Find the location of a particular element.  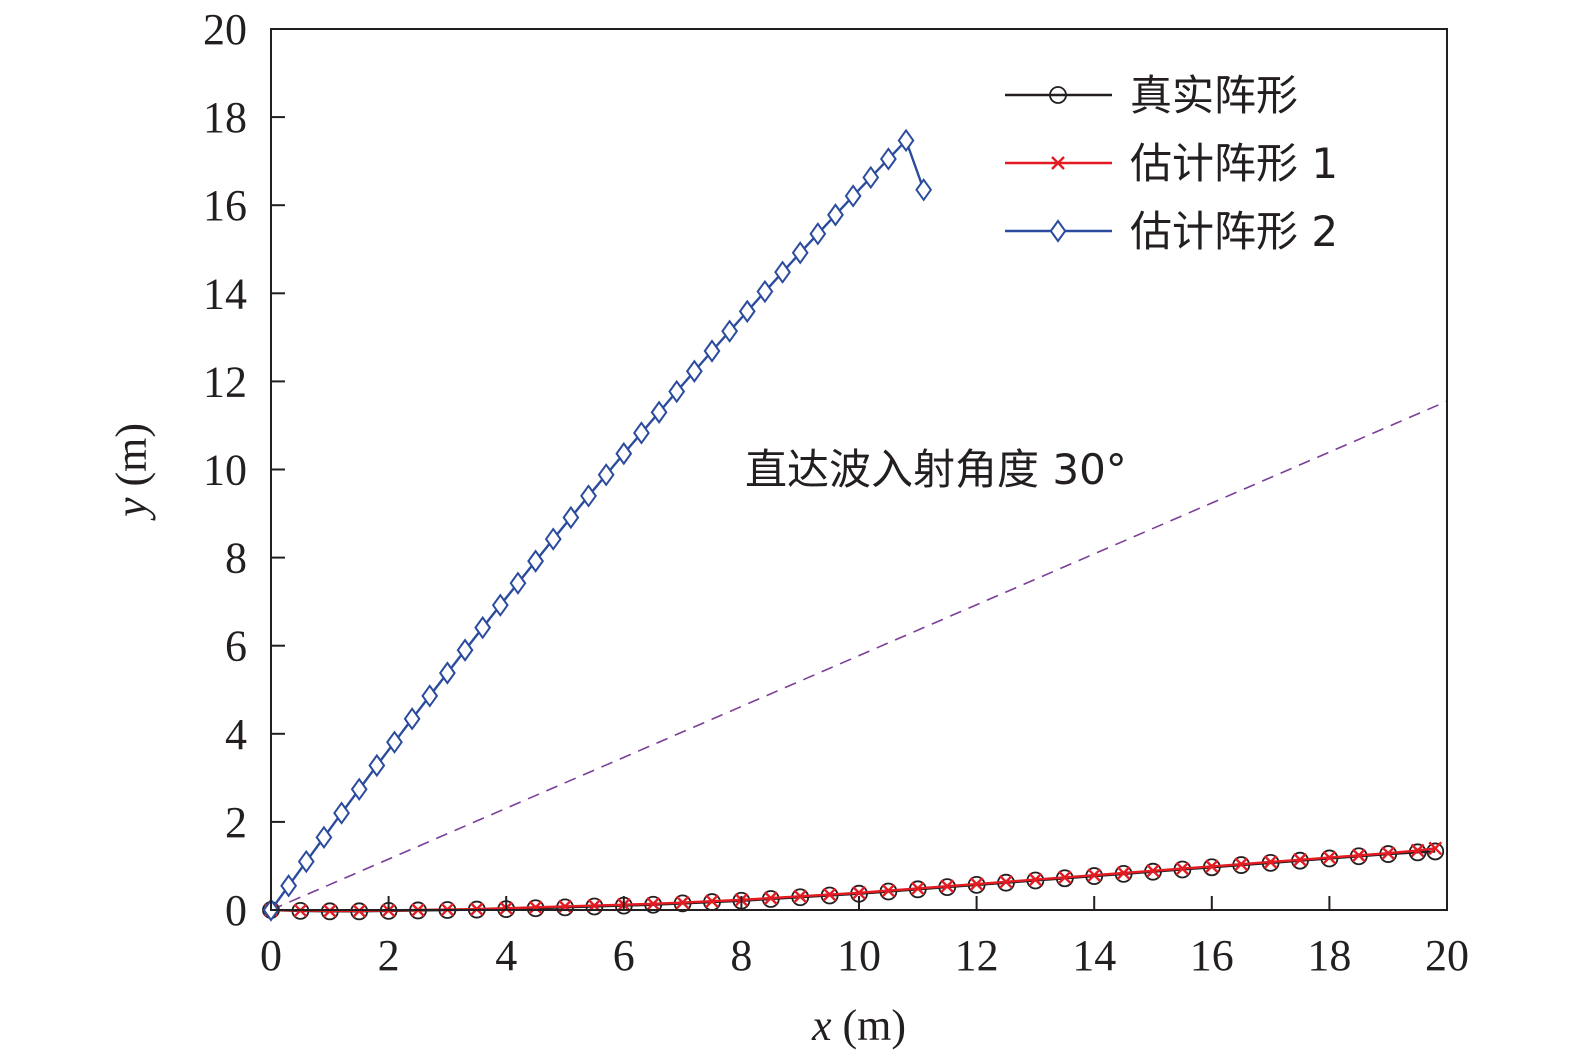

angle-annotation: 直达波入射角度 30° is located at coordinates (936, 469).